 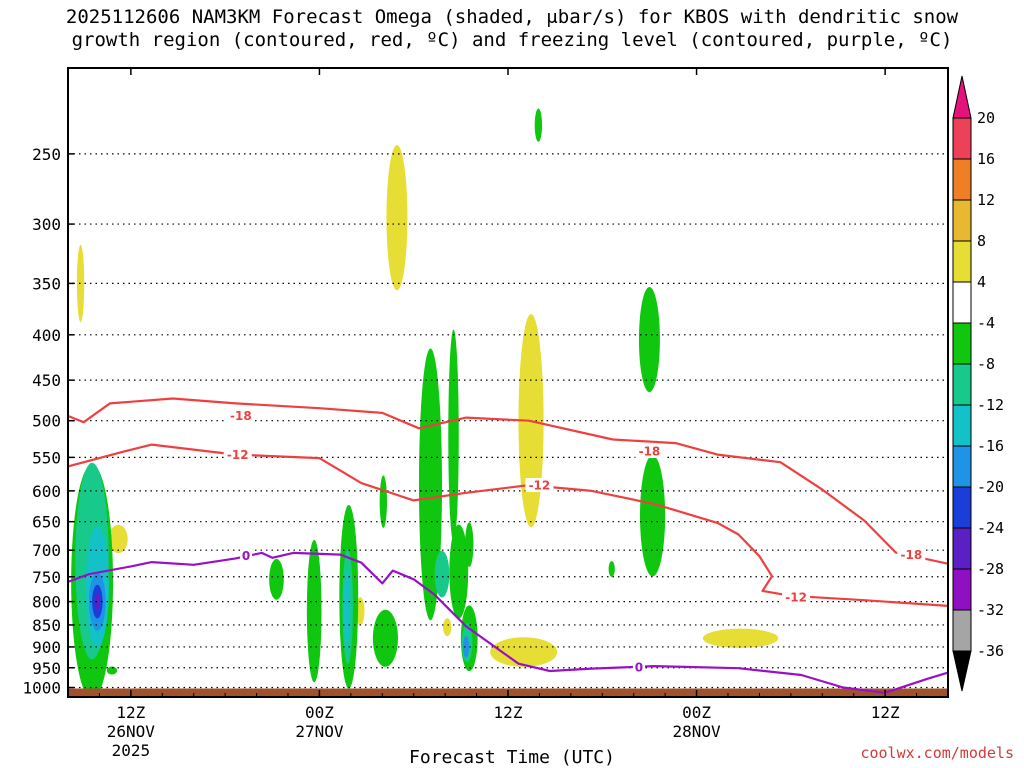 What do you see at coordinates (937, 753) in the screenshot?
I see `credit-text: coolwx.com/models` at bounding box center [937, 753].